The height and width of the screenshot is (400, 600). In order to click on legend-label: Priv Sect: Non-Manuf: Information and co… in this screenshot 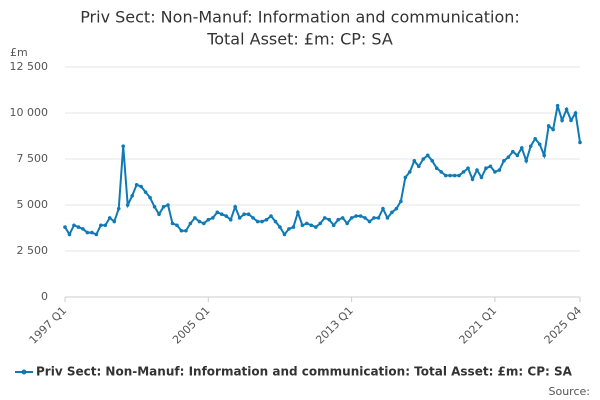, I will do `click(304, 372)`.